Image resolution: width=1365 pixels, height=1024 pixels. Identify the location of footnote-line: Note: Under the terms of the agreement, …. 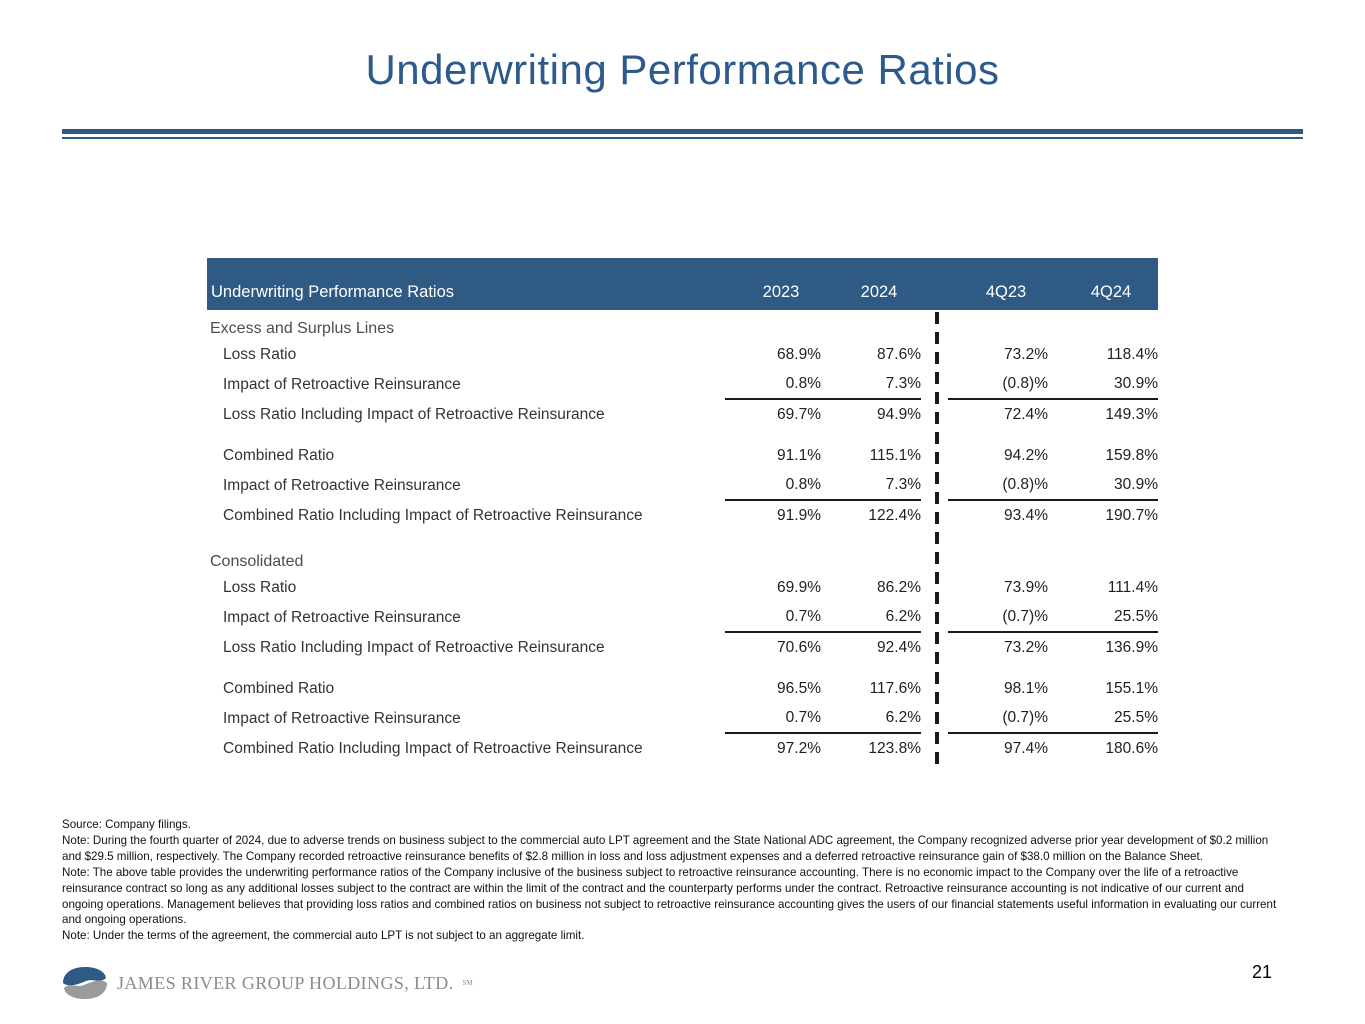
(323, 936).